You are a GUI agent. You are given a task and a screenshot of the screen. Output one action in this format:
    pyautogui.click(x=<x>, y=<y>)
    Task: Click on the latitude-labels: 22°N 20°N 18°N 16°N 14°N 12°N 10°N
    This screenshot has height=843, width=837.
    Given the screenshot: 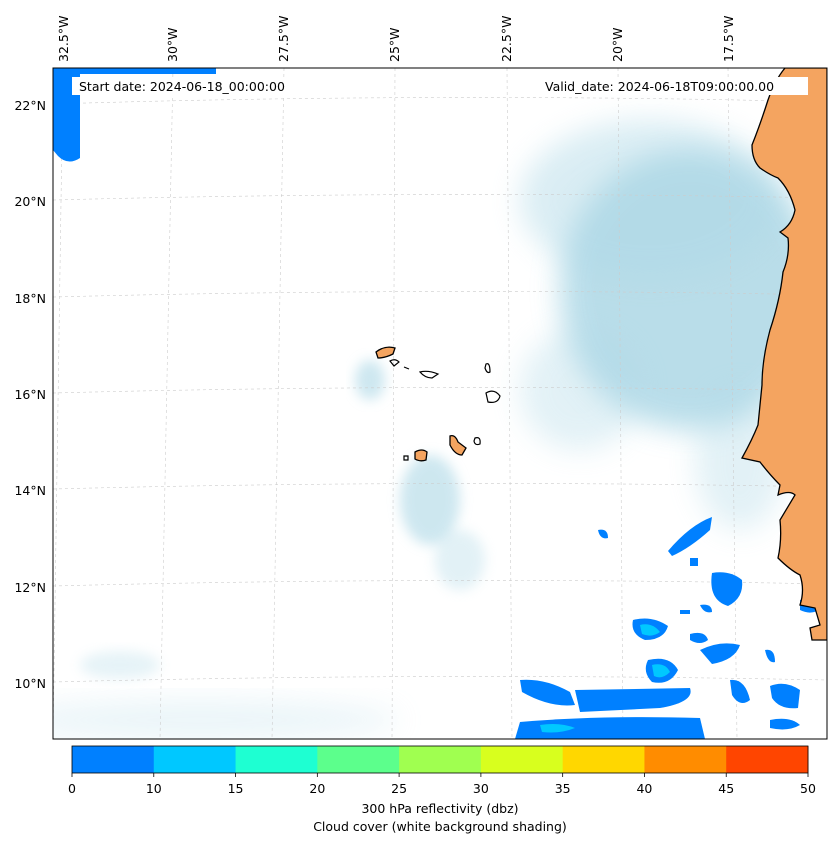 What is the action you would take?
    pyautogui.click(x=30, y=394)
    